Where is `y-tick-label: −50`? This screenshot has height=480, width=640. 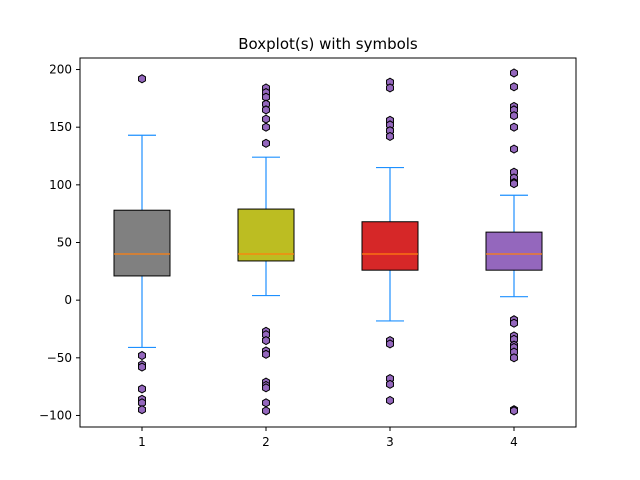 y-tick-label: −50 is located at coordinates (59, 358).